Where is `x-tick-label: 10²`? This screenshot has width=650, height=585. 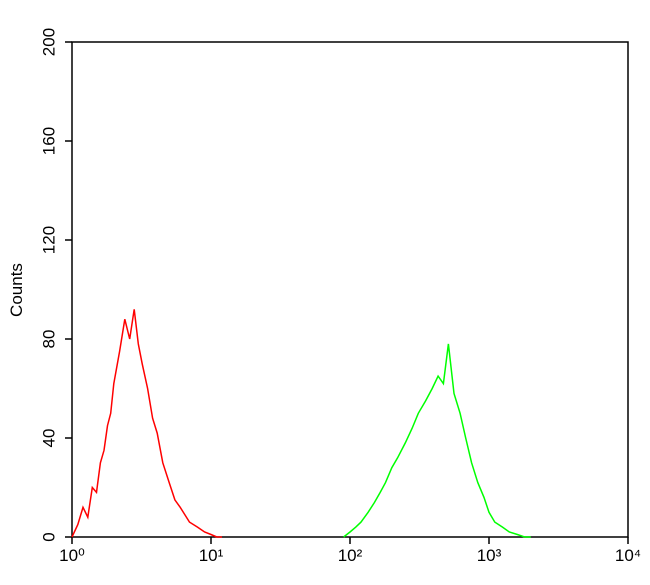
x-tick-label: 10² is located at coordinates (350, 555).